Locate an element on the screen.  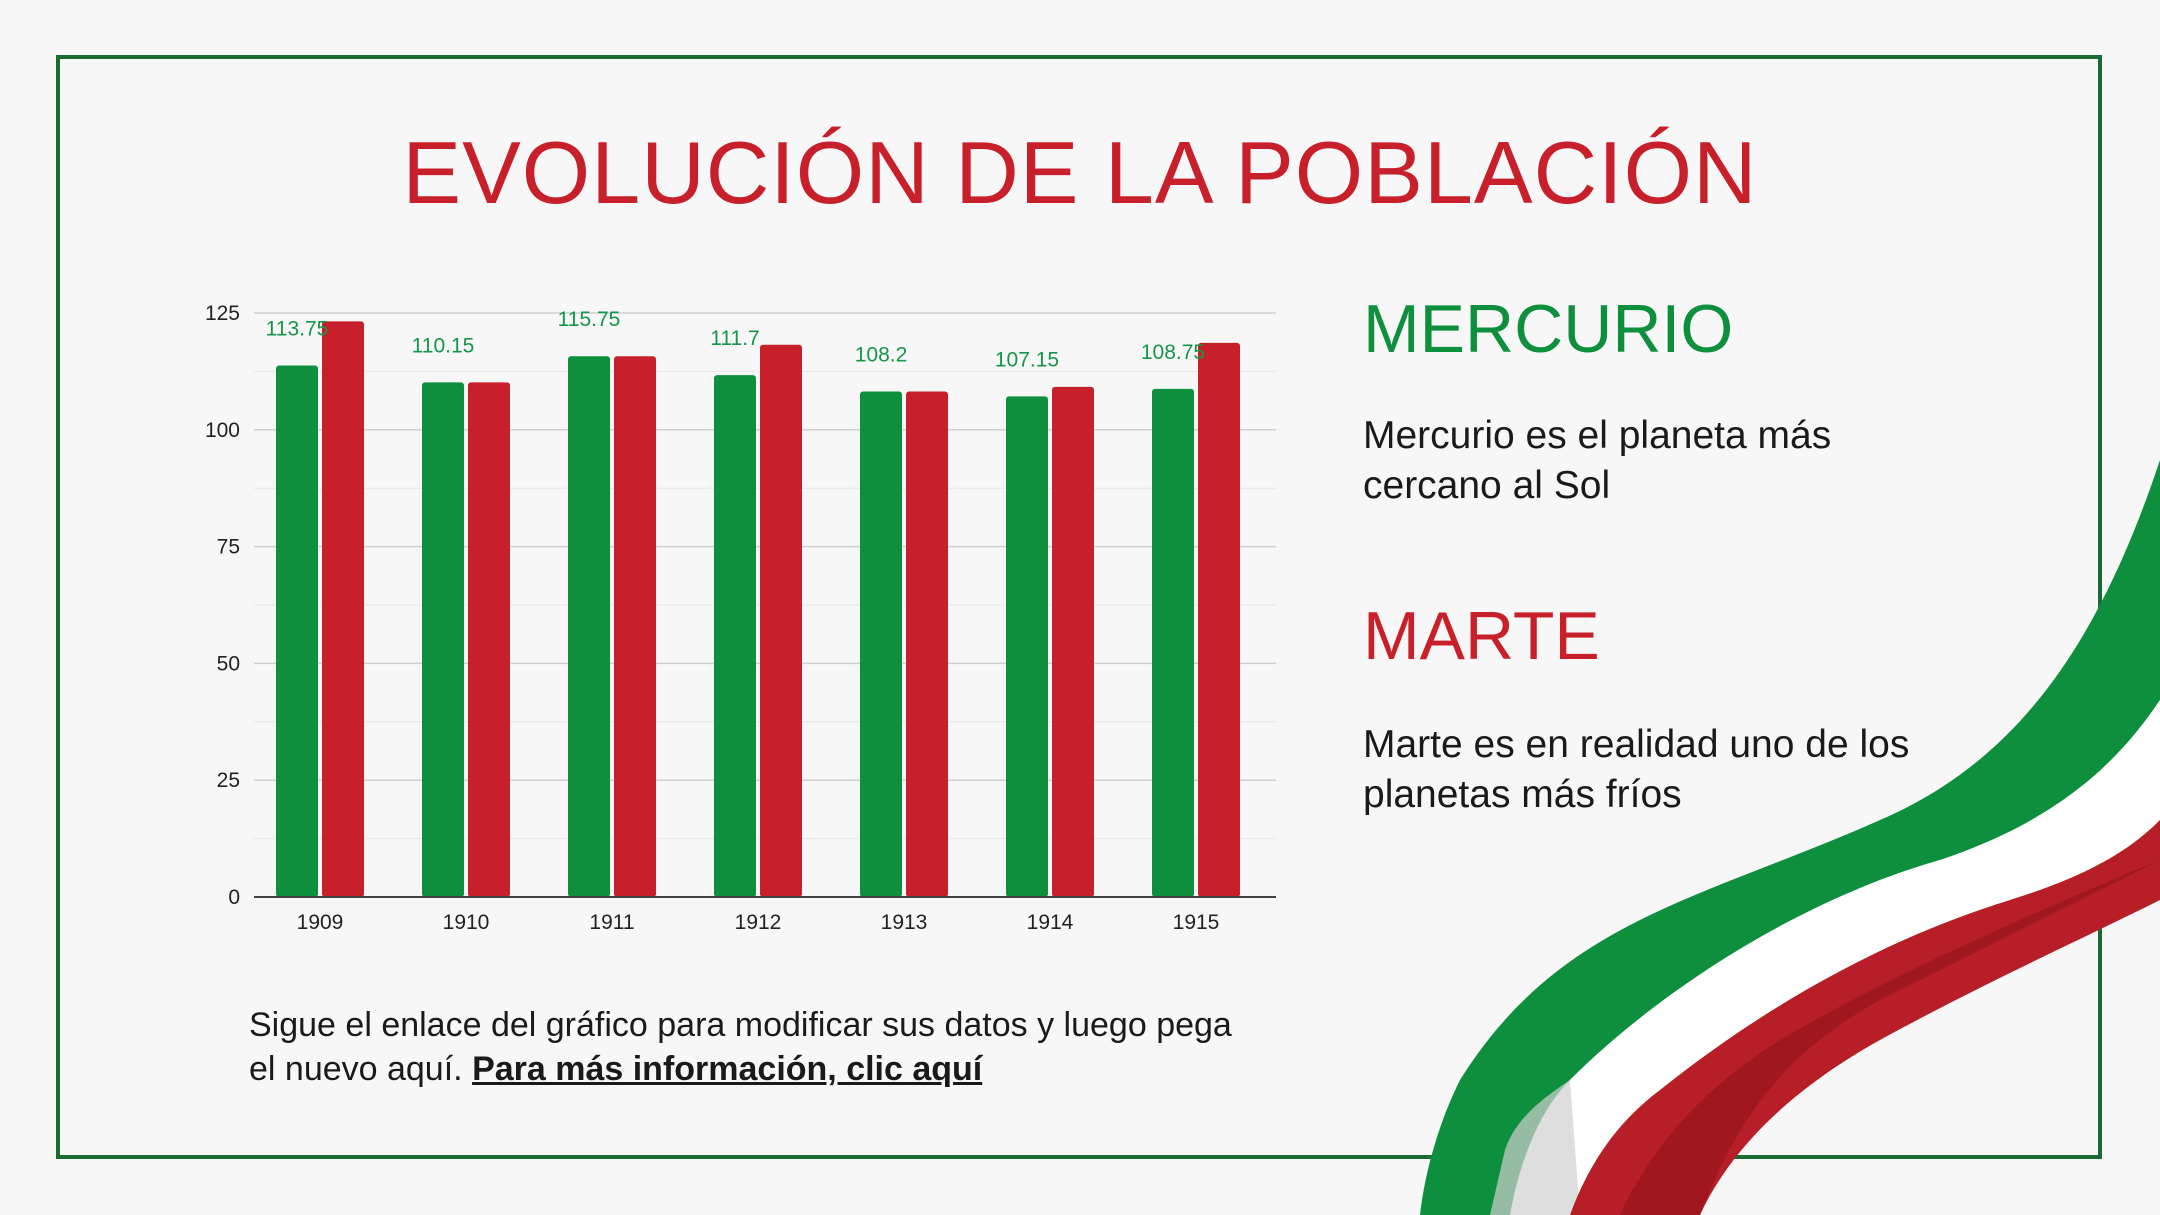
x-tick-label-1909: 1909 is located at coordinates (320, 922).